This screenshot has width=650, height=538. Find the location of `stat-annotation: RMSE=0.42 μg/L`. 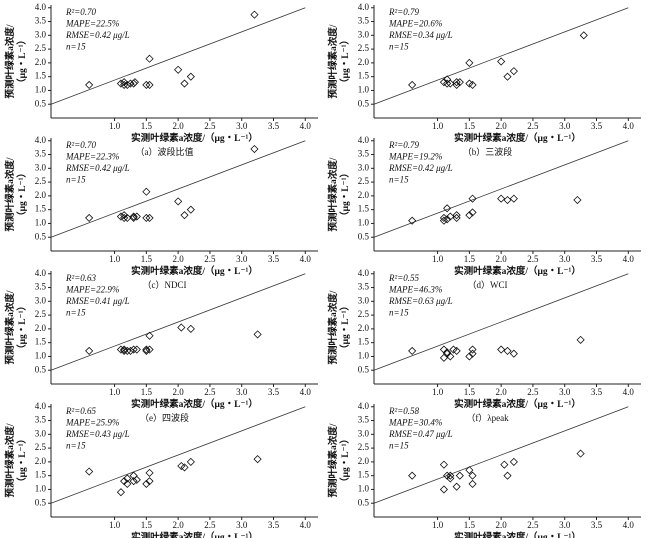

stat-annotation: RMSE=0.42 μg/L is located at coordinates (420, 168).